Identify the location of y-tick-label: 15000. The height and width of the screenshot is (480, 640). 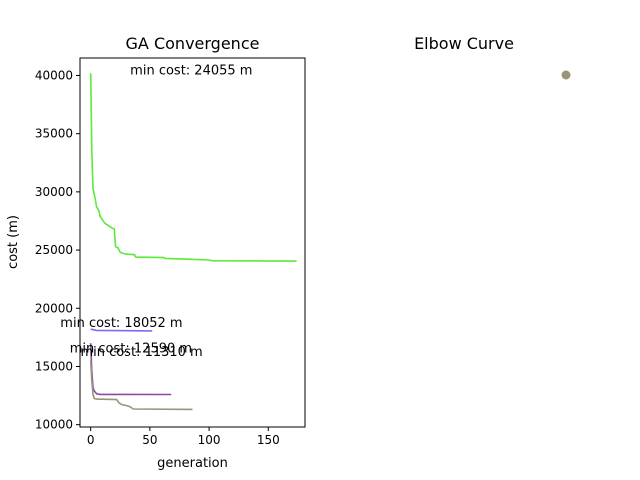
(54, 366).